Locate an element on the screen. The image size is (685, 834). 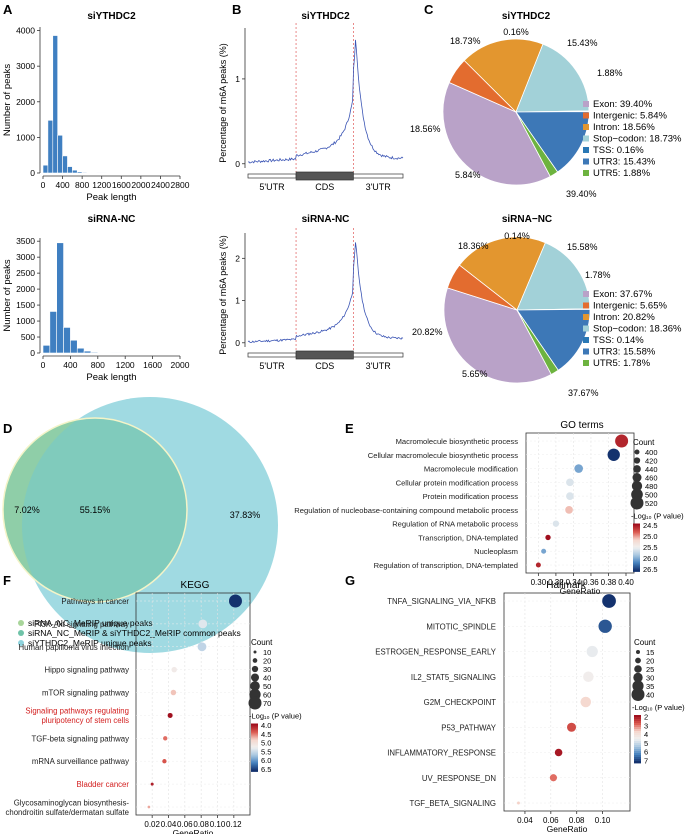
term-label: Regulation of RNA metabolic process is located at coordinates (455, 524).